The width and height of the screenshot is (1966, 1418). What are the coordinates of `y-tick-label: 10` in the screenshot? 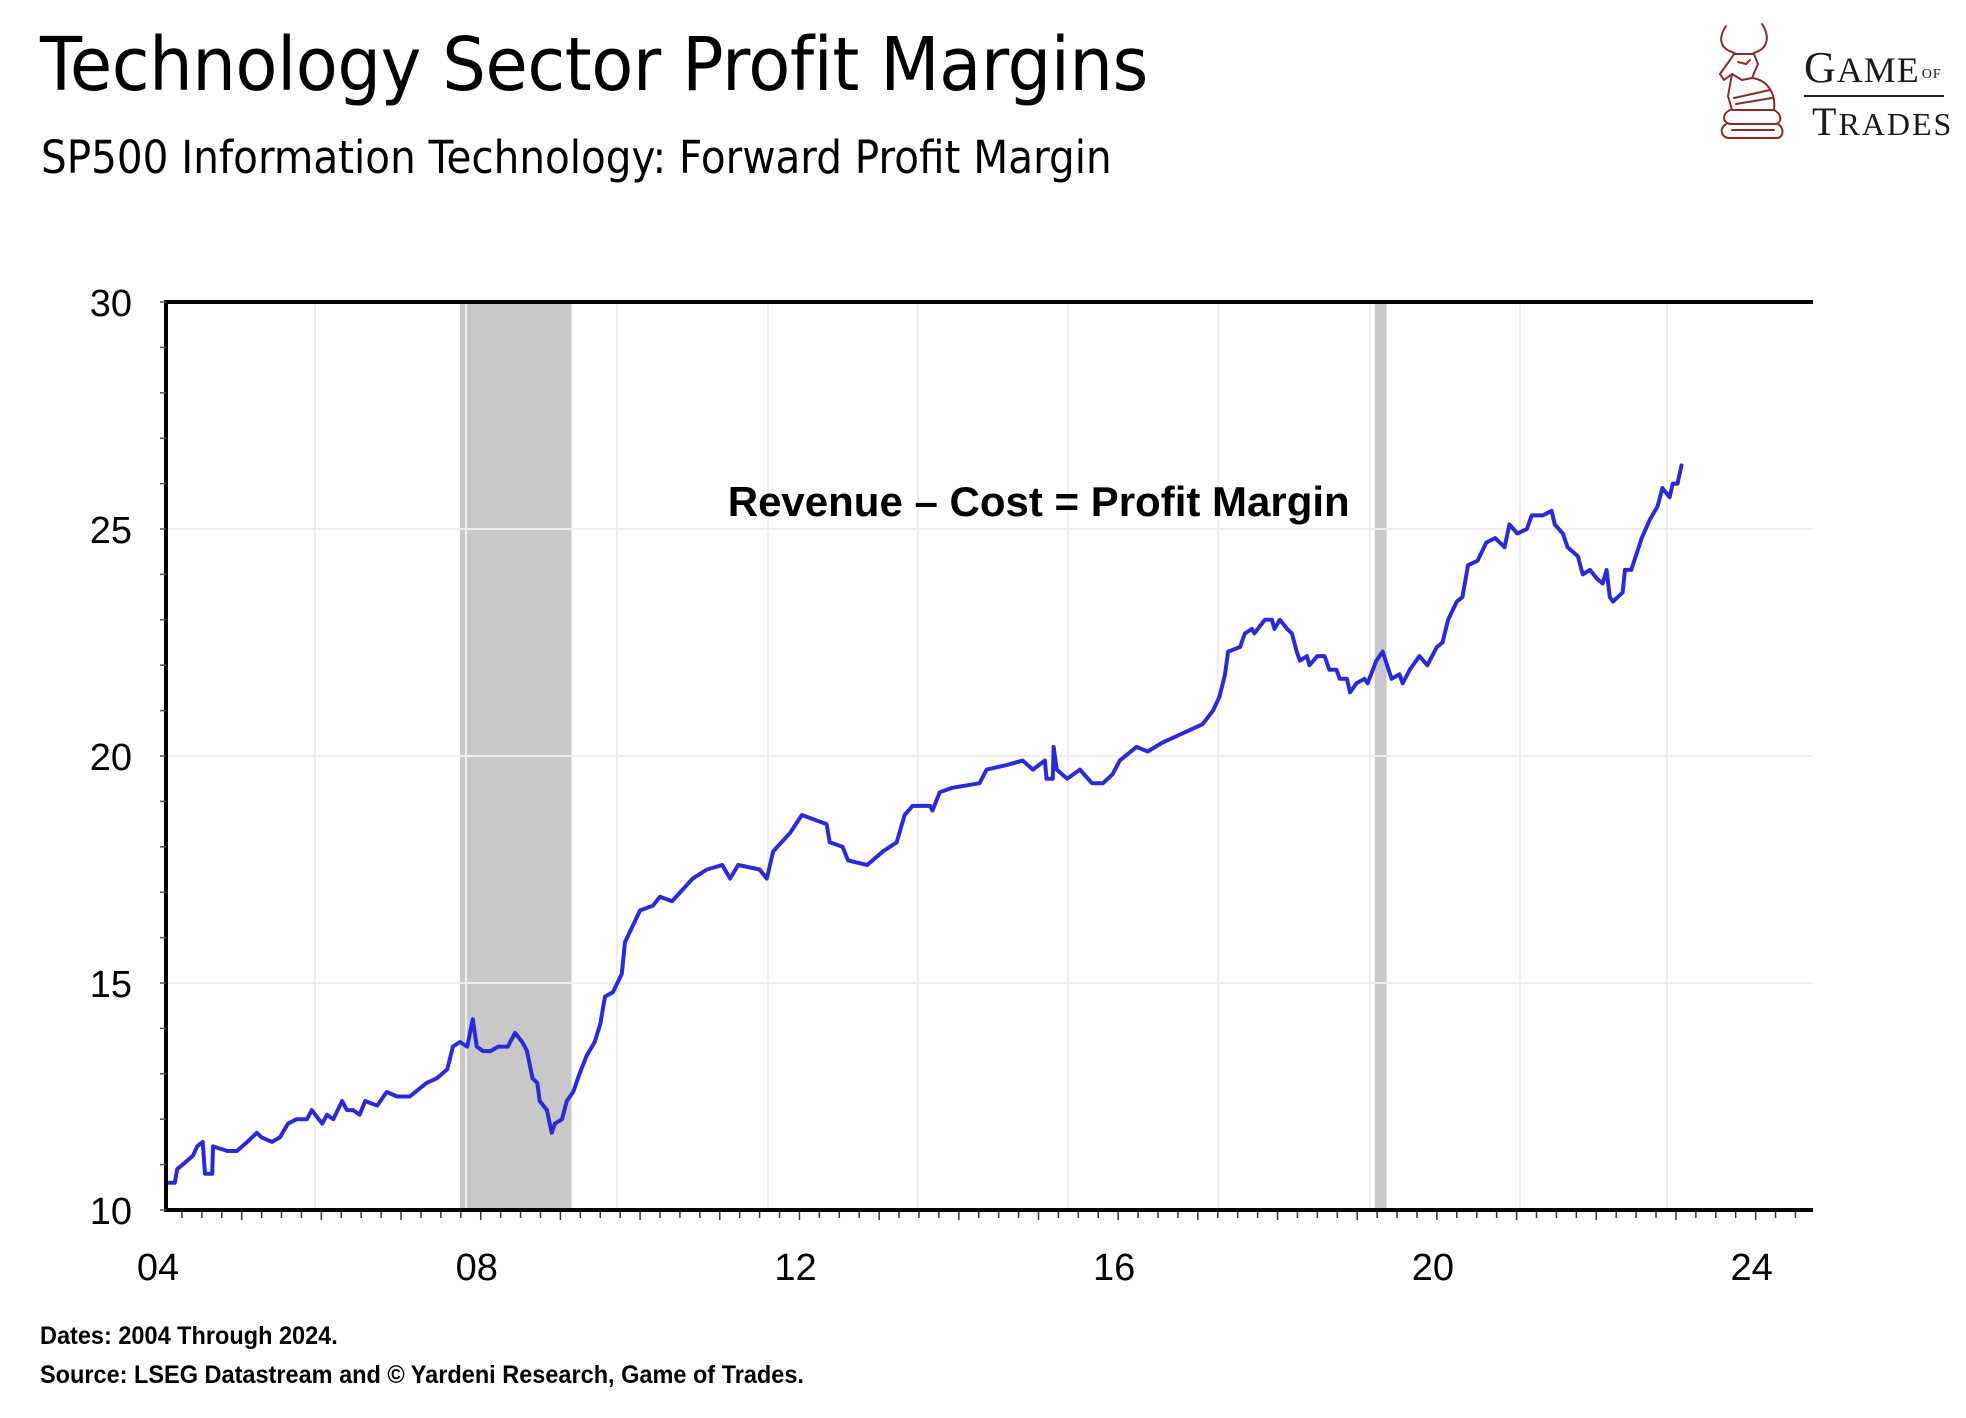 It's located at (111, 1212).